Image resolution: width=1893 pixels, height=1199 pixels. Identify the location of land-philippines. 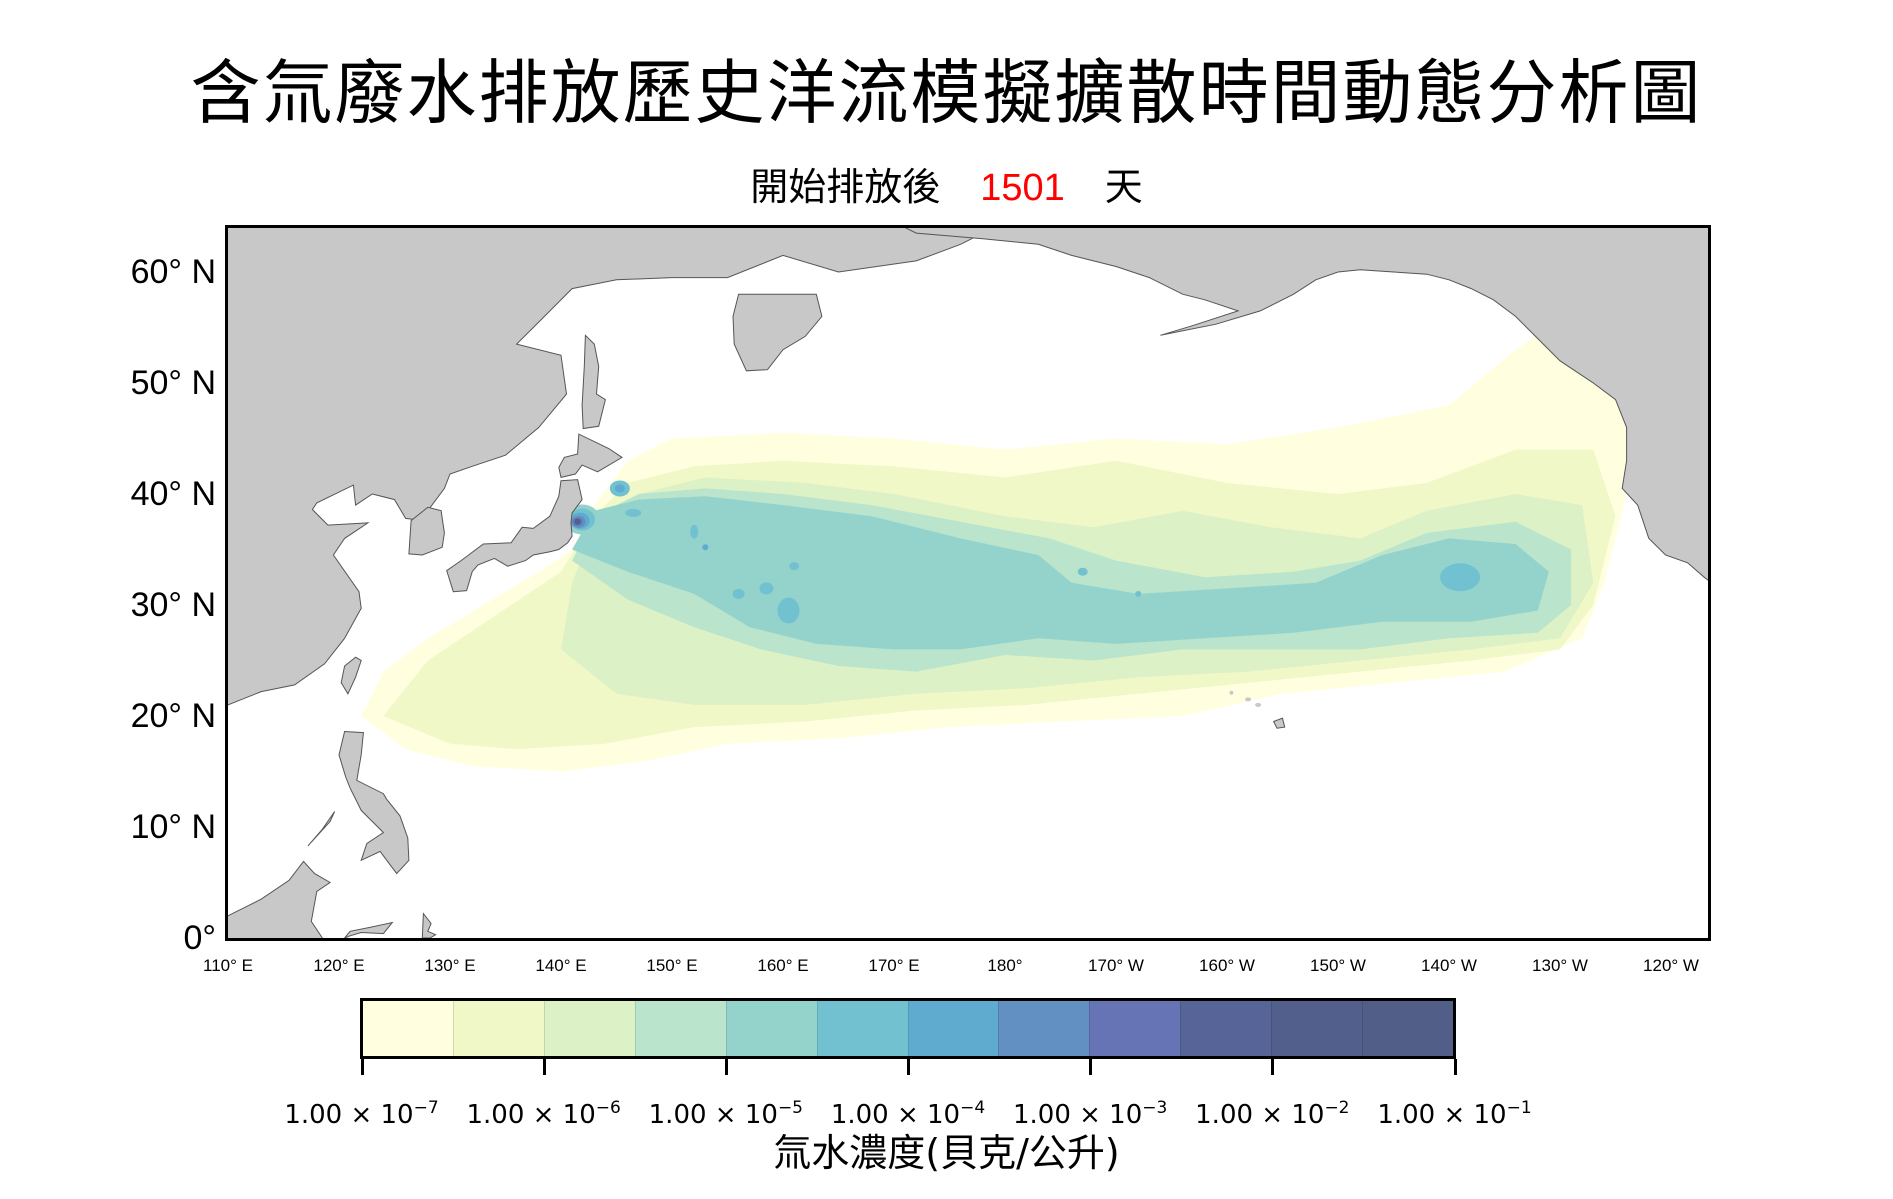
(374, 802).